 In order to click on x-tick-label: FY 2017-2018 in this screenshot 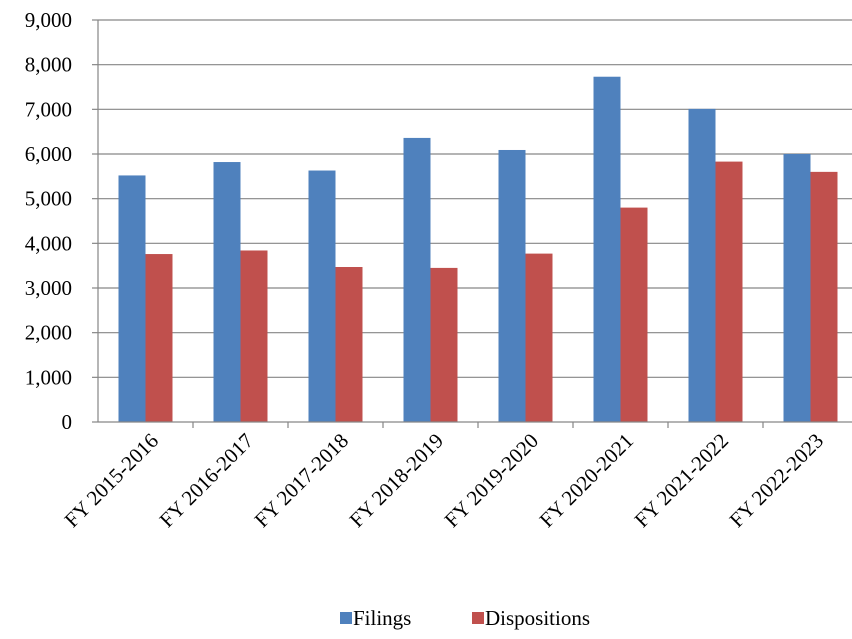, I will do `click(301, 480)`.